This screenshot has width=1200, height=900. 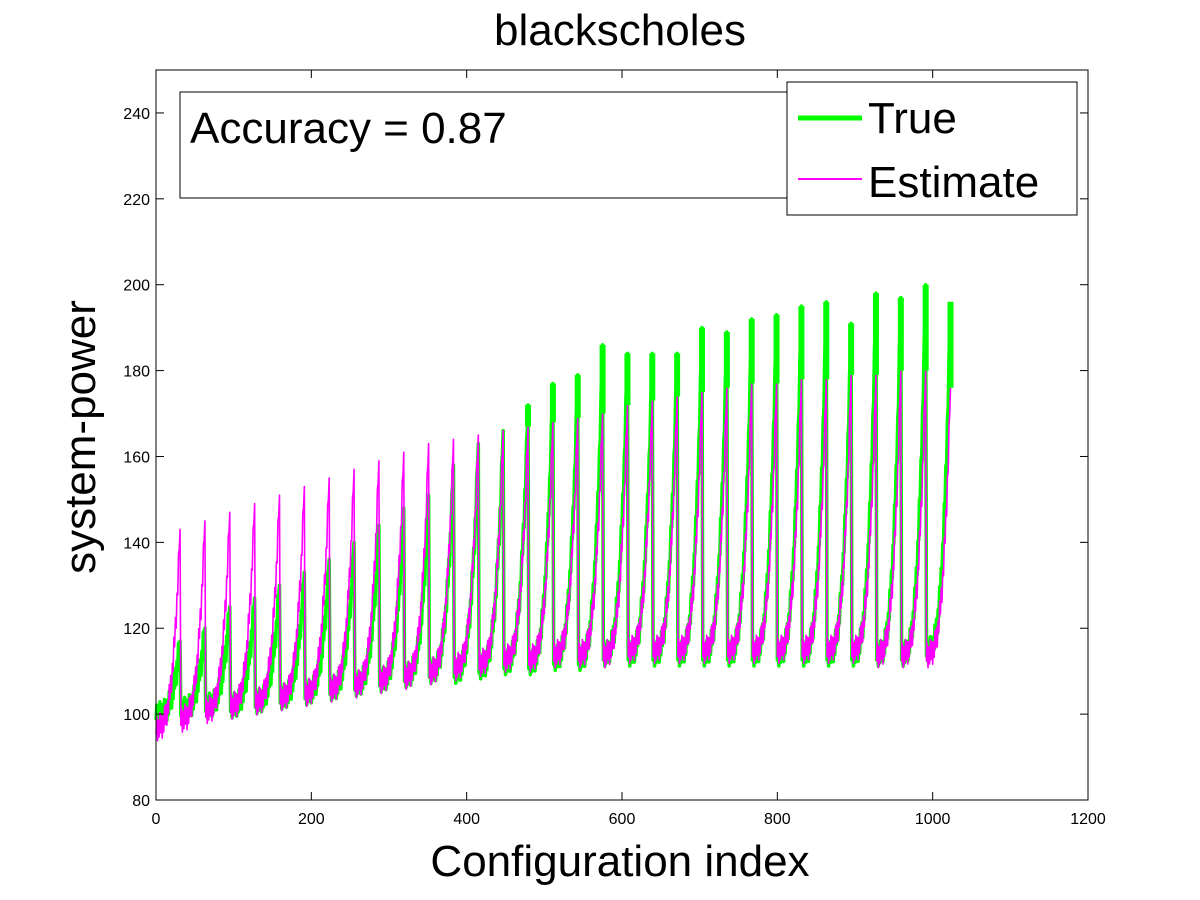 What do you see at coordinates (620, 30) in the screenshot?
I see `chart-title: blackscholes` at bounding box center [620, 30].